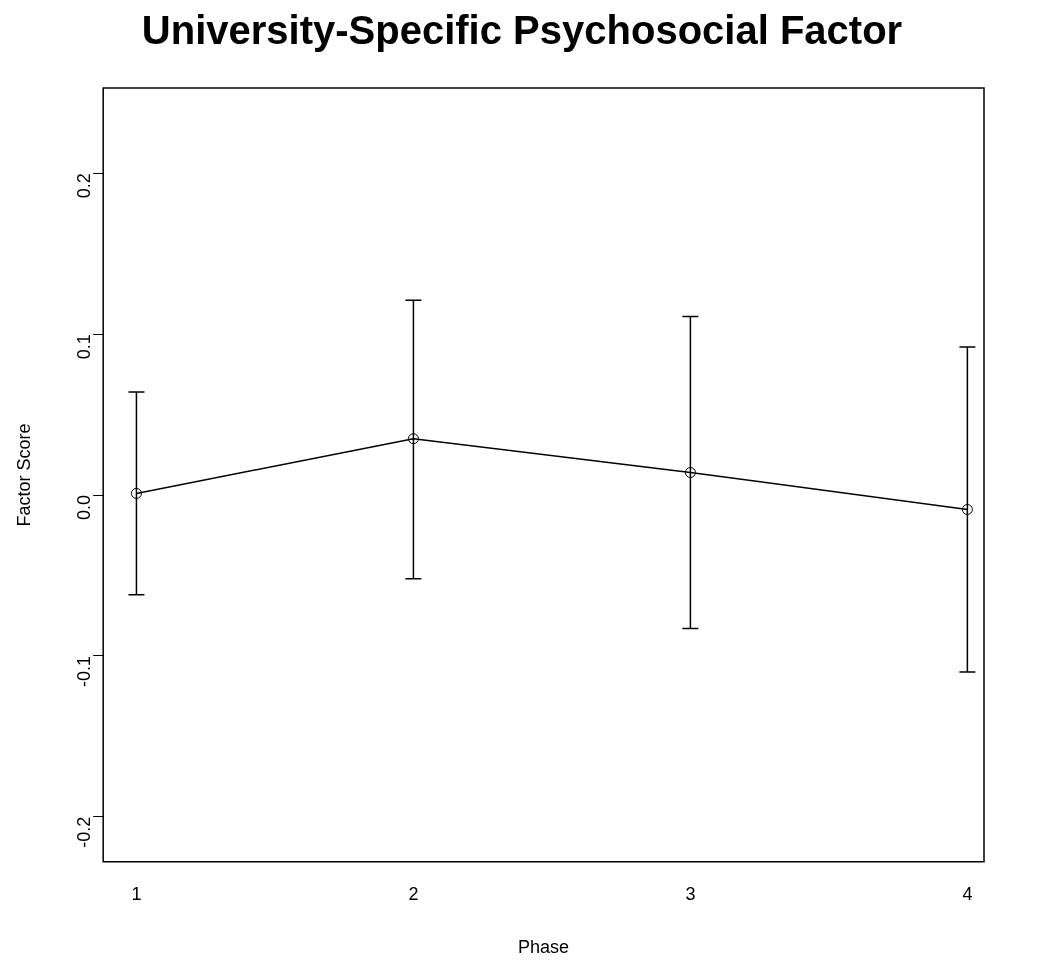  I want to click on x-tick-label: 1, so click(136, 893).